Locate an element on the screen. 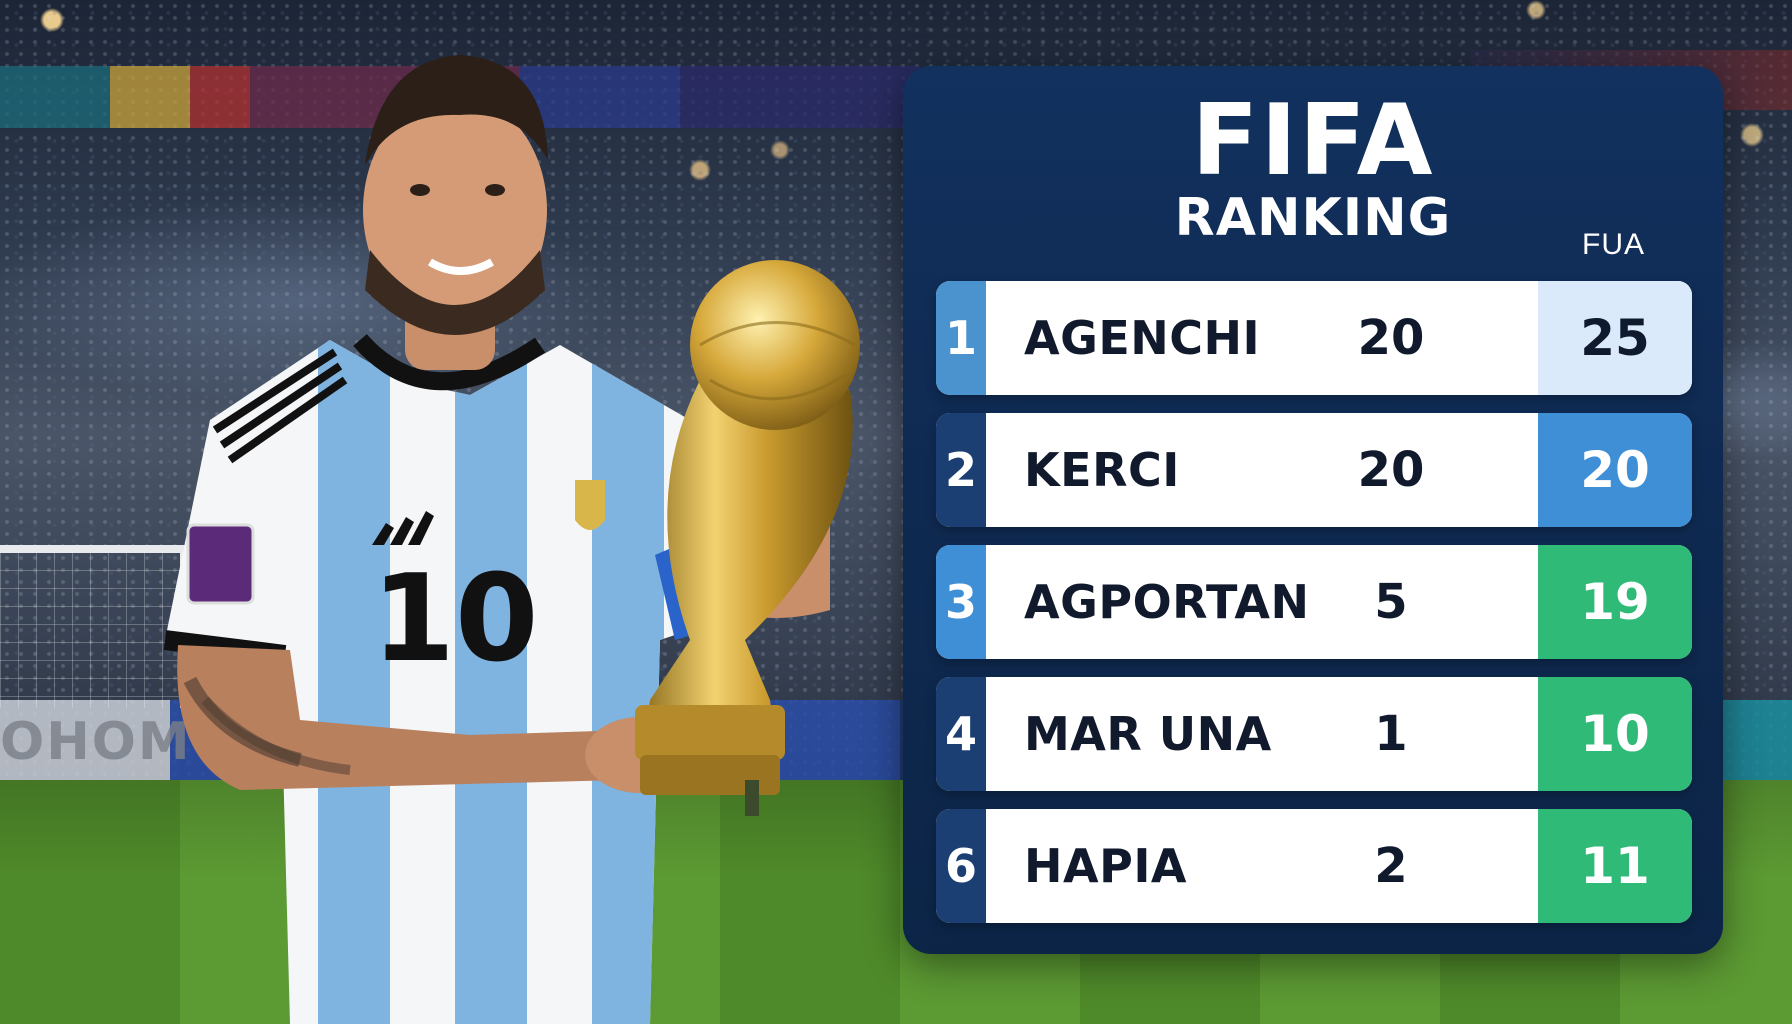 The width and height of the screenshot is (1792, 1024). rank-number: 6 is located at coordinates (961, 866).